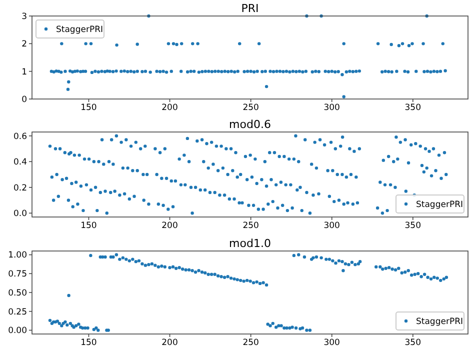 The height and width of the screenshot is (349, 474). Describe the element at coordinates (17, 255) in the screenshot. I see `y-tick-label: 1.00` at that location.